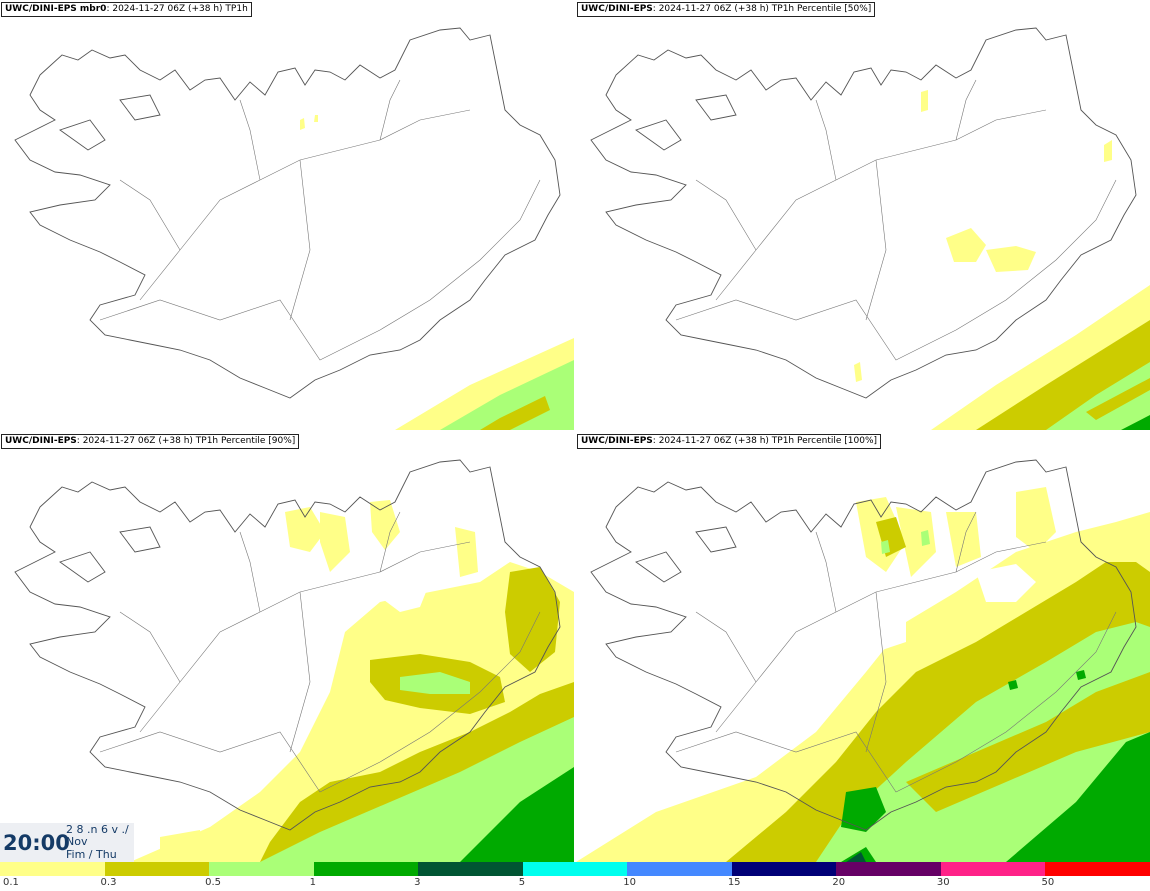 The height and width of the screenshot is (891, 1150). Describe the element at coordinates (213, 882) in the screenshot. I see `legend-tick-label: 0.5` at that location.